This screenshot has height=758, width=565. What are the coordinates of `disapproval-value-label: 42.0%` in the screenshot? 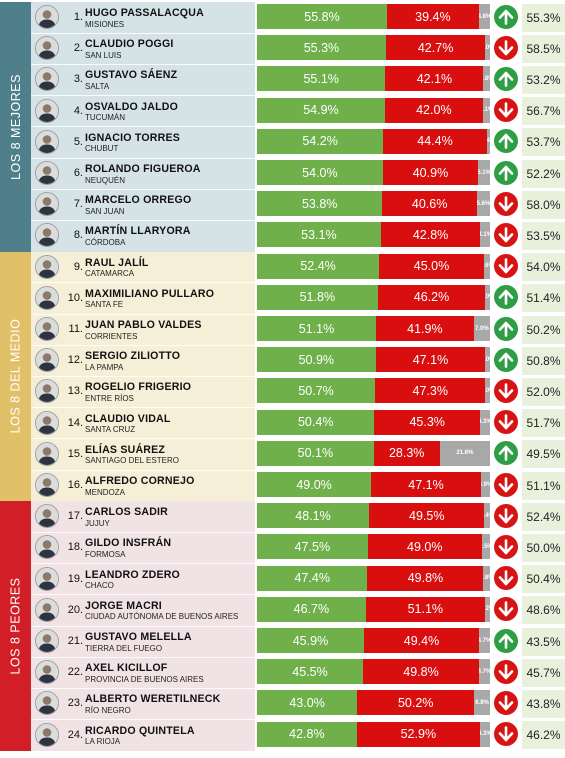 It's located at (434, 110).